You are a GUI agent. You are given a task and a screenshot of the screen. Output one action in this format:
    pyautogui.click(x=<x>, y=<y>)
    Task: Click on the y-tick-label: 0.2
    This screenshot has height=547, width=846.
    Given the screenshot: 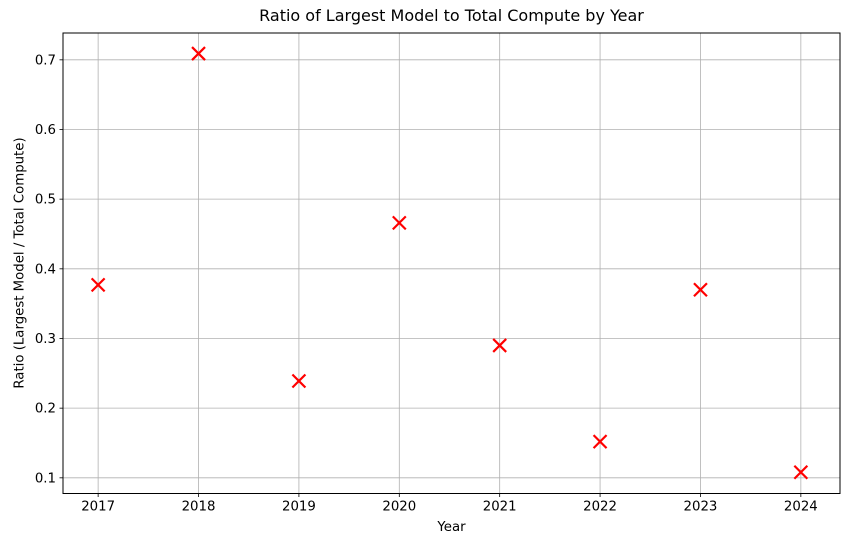 What is the action you would take?
    pyautogui.click(x=45, y=409)
    